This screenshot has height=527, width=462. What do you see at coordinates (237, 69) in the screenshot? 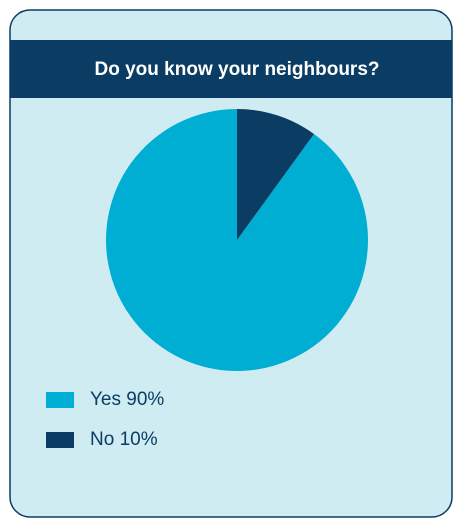
I see `chart-title: Do you know your neighbours?` at bounding box center [237, 69].